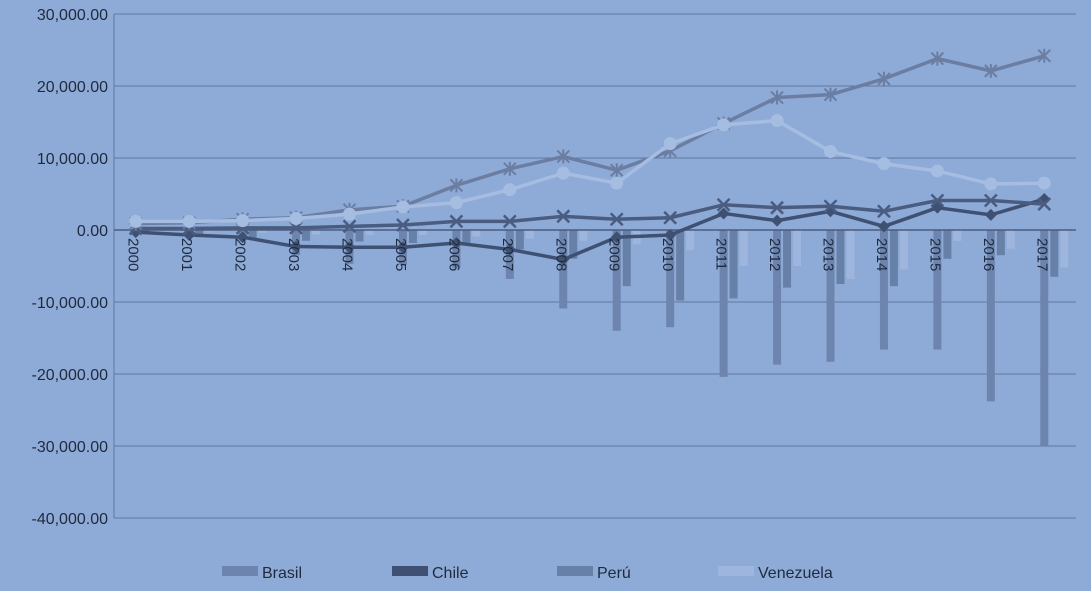 The height and width of the screenshot is (591, 1091). I want to click on x-tick-label-2014: 2014, so click(881, 254).